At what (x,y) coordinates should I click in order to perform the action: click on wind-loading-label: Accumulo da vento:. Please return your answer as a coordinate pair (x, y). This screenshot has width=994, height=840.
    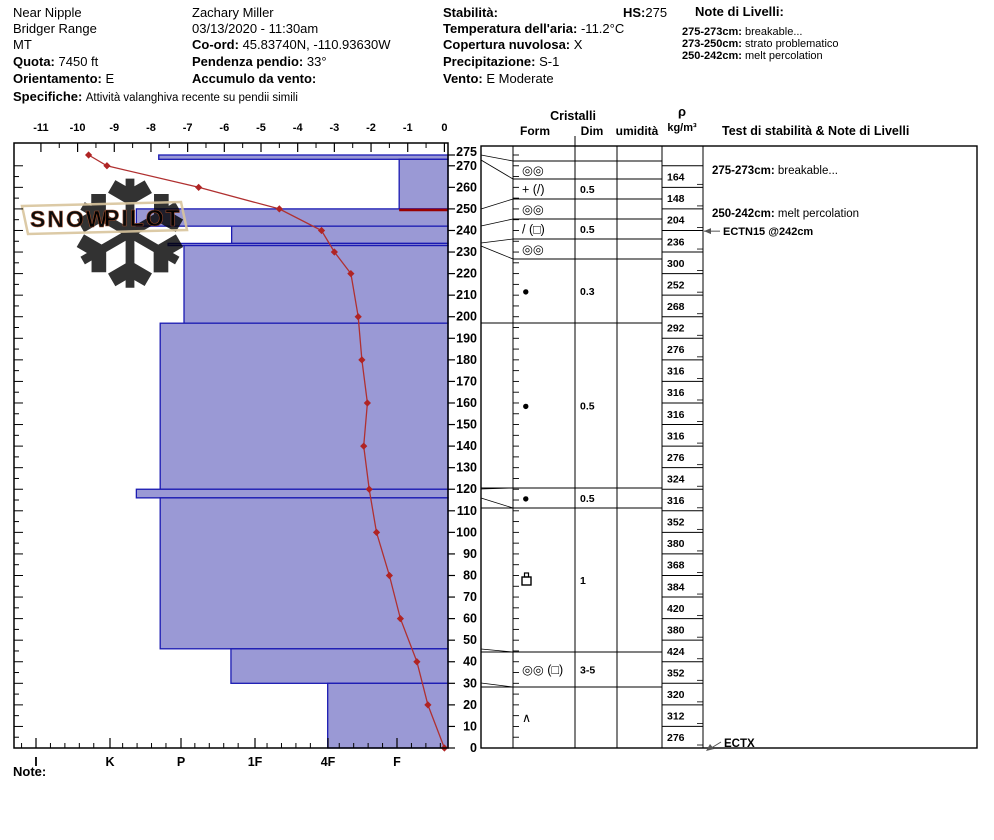
    Looking at the image, I should click on (254, 78).